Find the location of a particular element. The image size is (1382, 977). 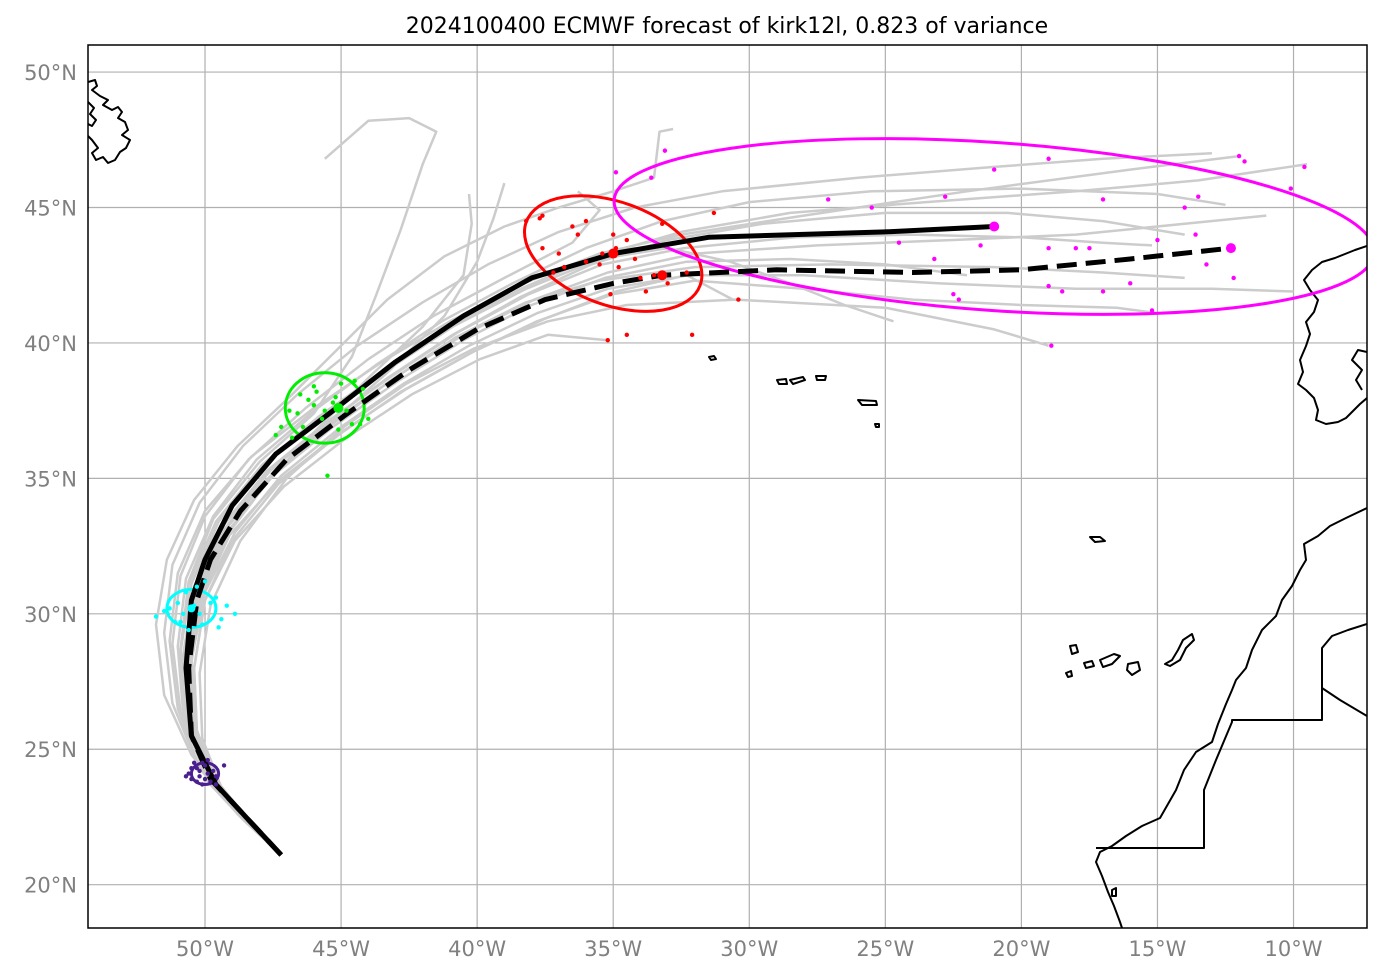

coastline-africa is located at coordinates (1231, 717).